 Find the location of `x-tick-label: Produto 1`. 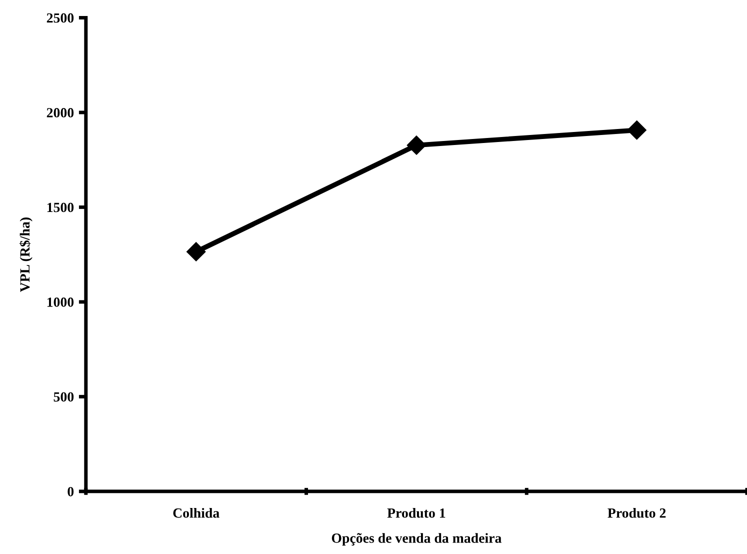

x-tick-label: Produto 1 is located at coordinates (416, 513).